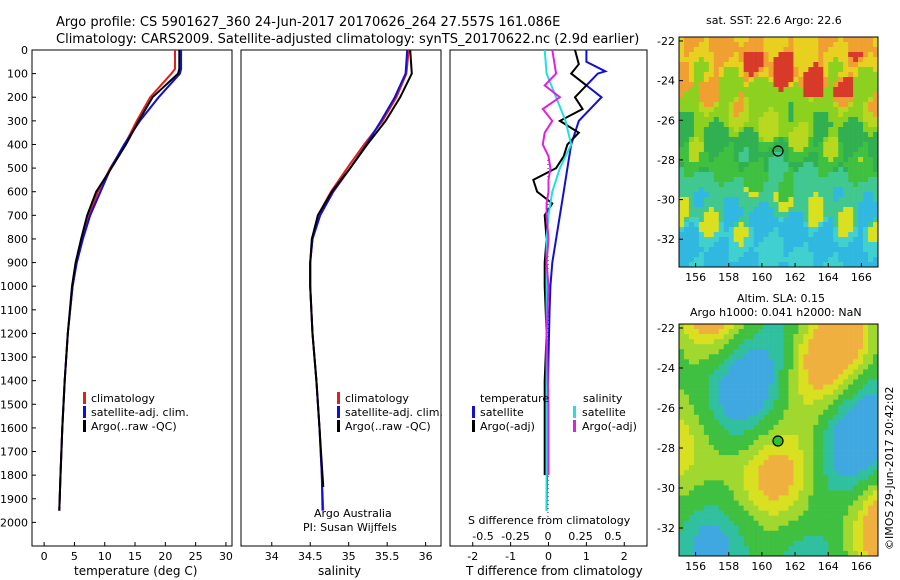 The height and width of the screenshot is (580, 900). Describe the element at coordinates (119, 280) in the screenshot. I see `series-line-argo-raw-qc-` at that location.